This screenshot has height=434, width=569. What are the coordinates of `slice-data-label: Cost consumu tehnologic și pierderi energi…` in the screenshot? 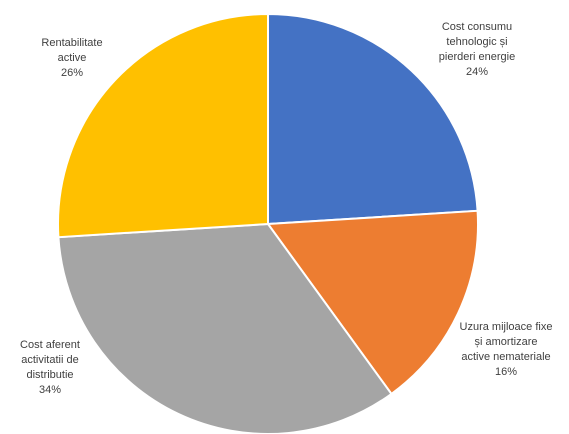 It's located at (477, 49).